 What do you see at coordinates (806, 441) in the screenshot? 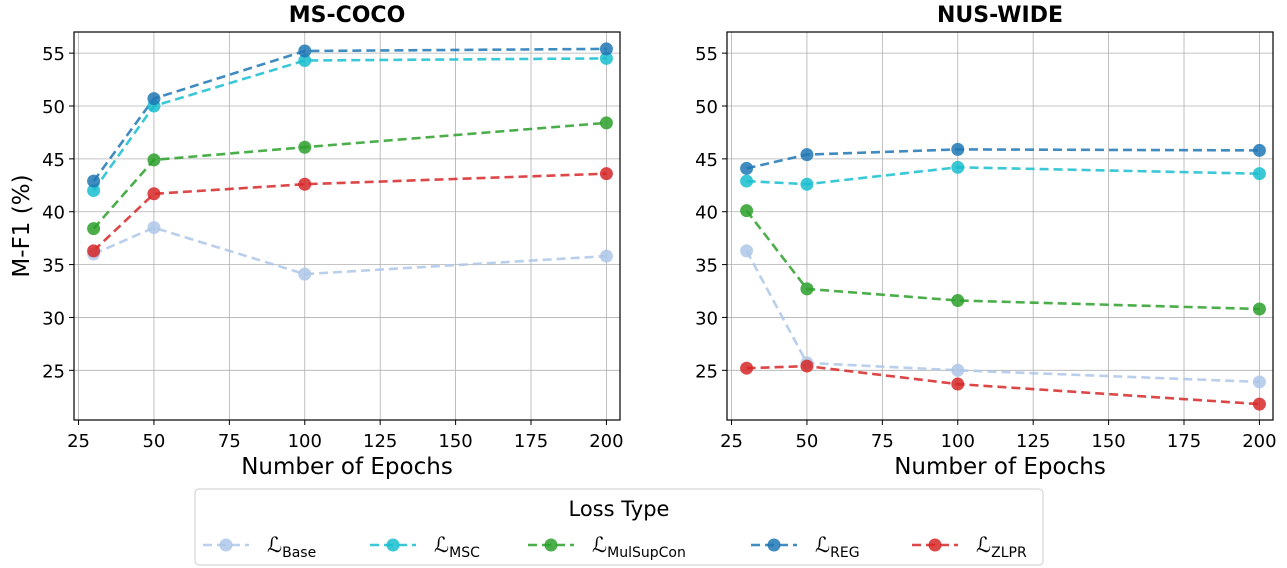
I see `x-tick-label: 50` at bounding box center [806, 441].